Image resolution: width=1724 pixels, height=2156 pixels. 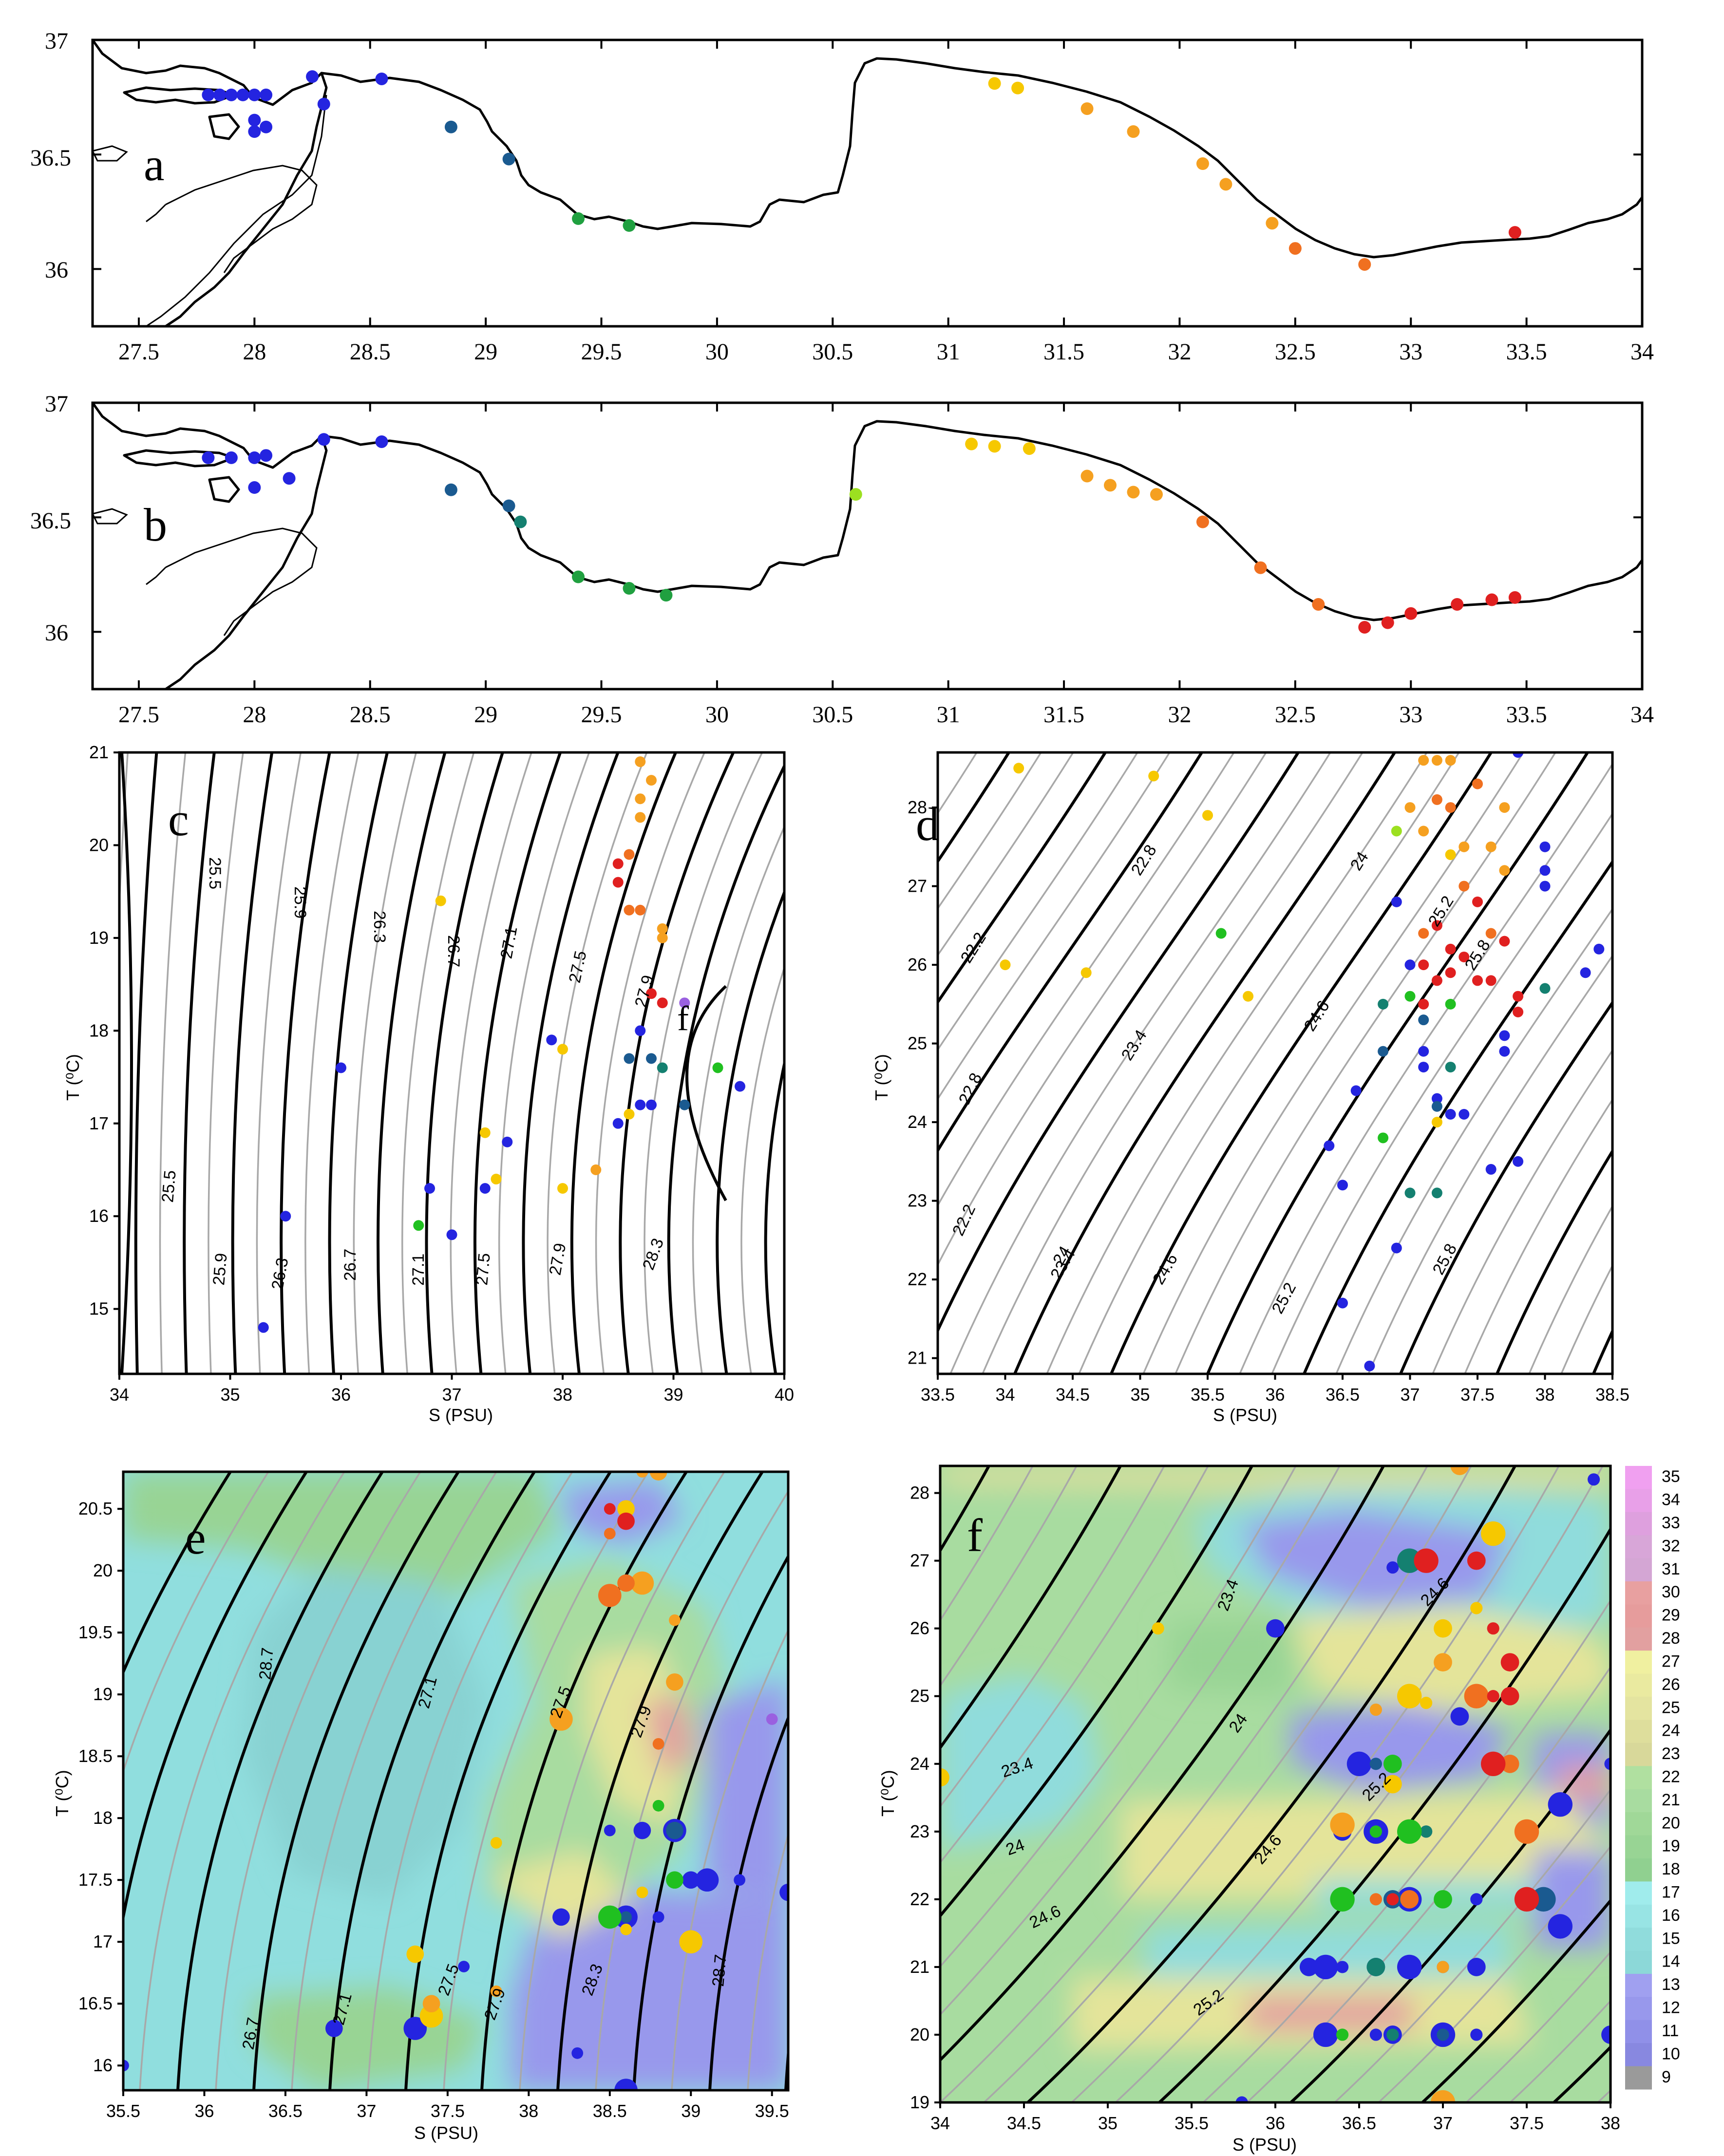 I want to click on colorbar-label: 26, so click(x=1671, y=1684).